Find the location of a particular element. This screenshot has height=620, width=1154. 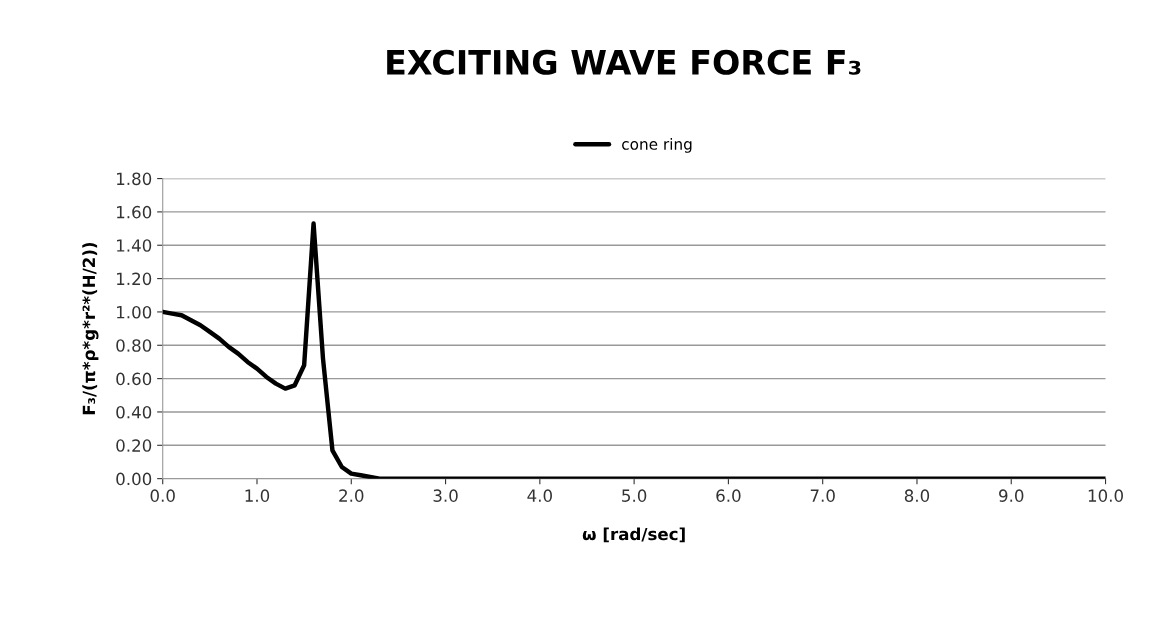

y-axis-title: F₃/(π*ρ*g*r²*(H/2)) is located at coordinates (90, 328).